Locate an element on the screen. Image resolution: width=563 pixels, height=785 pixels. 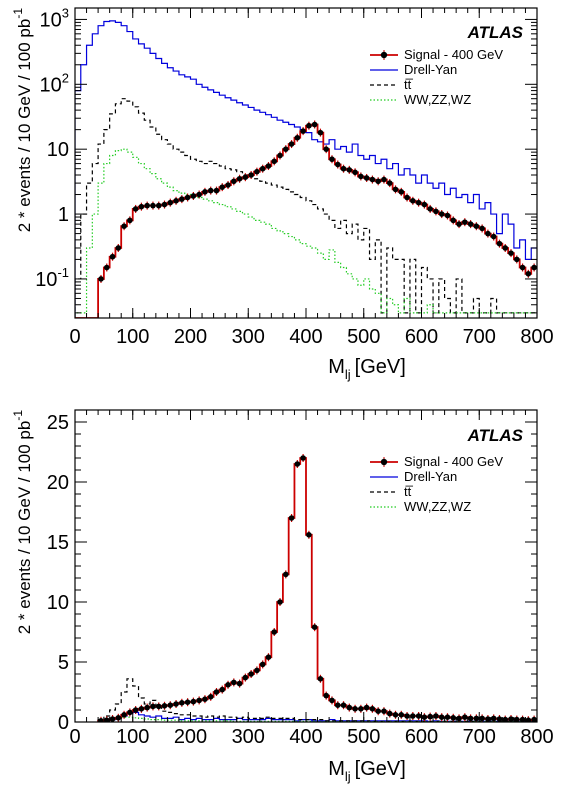
legend-label: Signal - 400 GeV is located at coordinates (453, 461).